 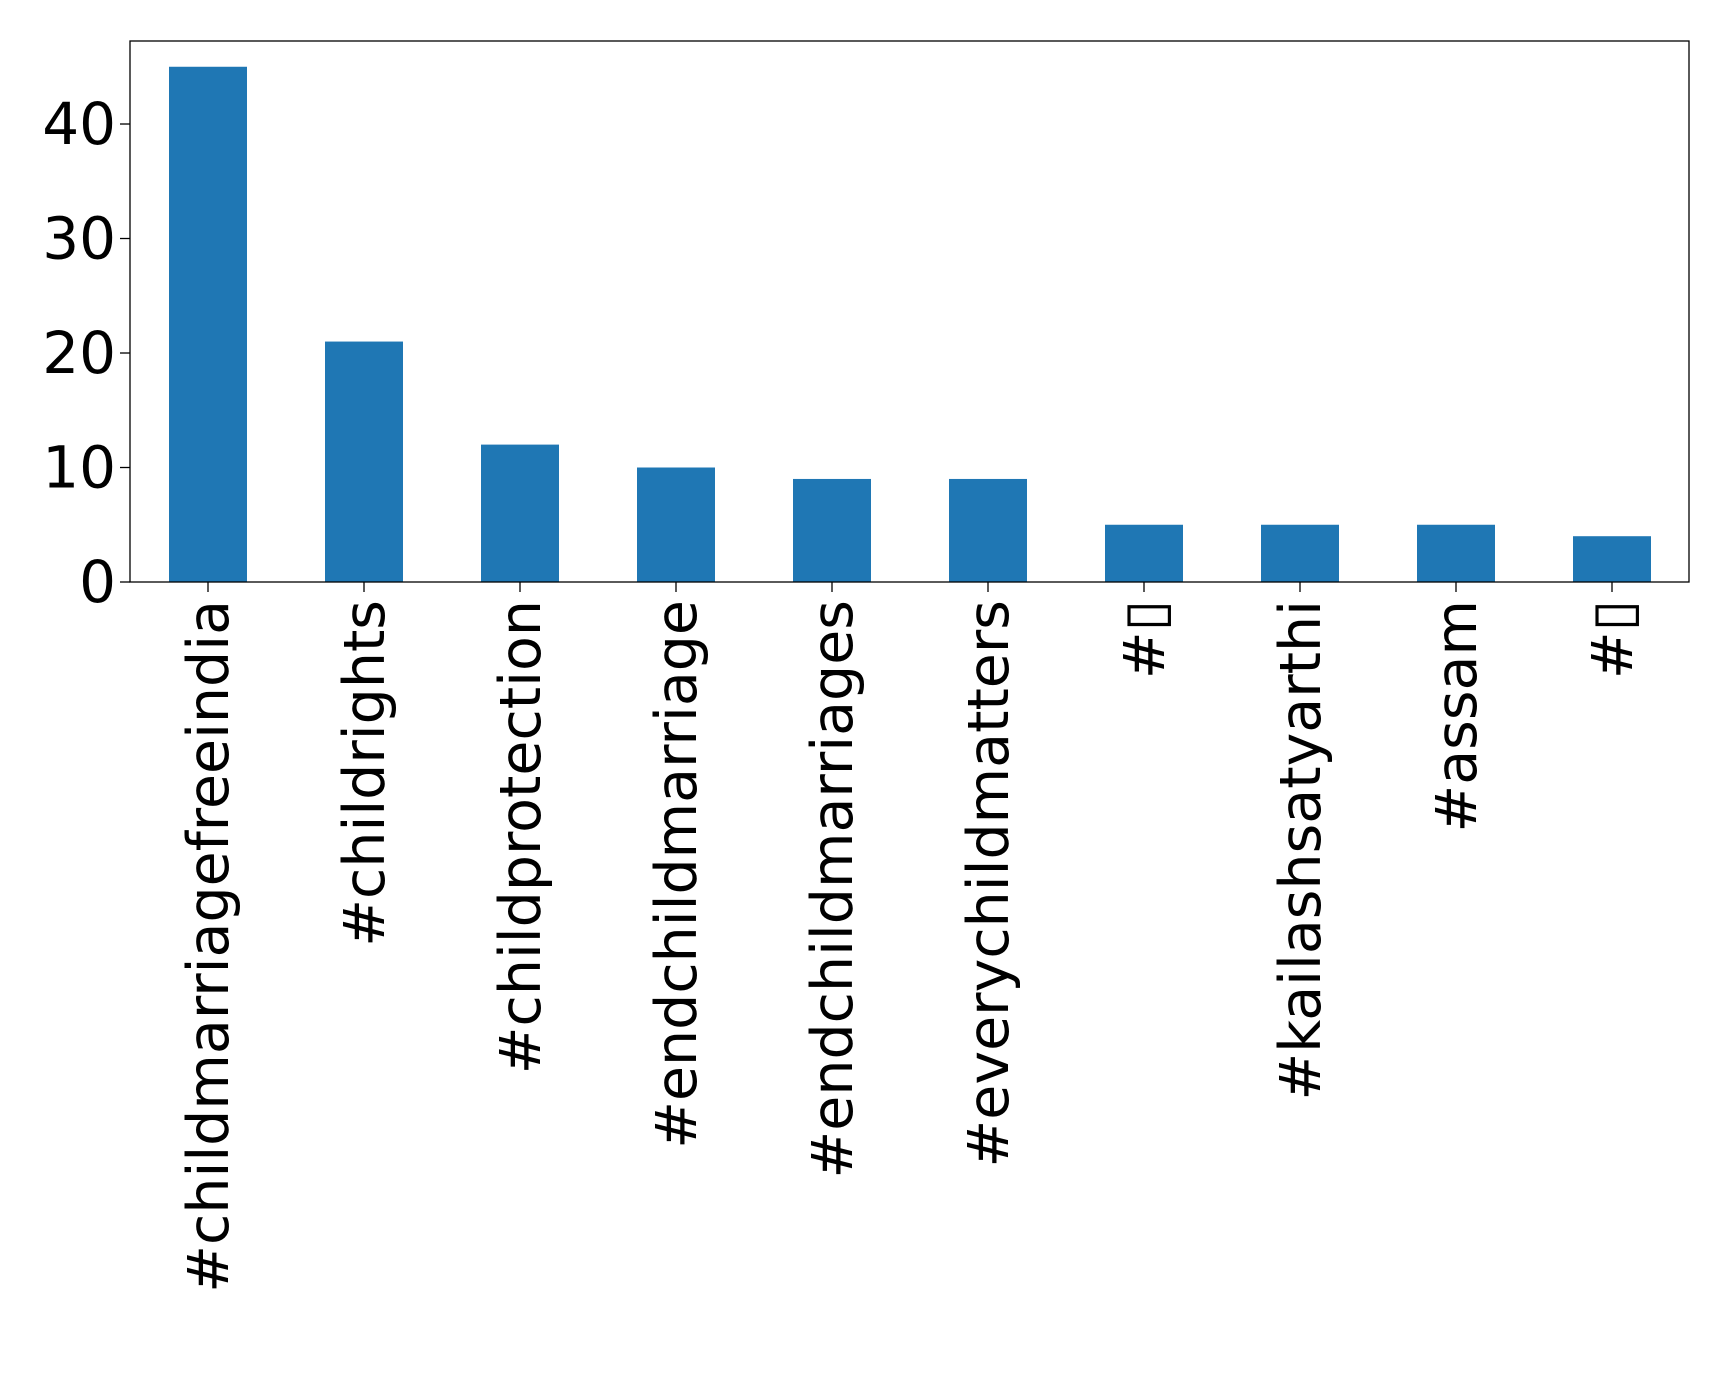 I want to click on x-tick-label: #childprotection, so click(x=521, y=837).